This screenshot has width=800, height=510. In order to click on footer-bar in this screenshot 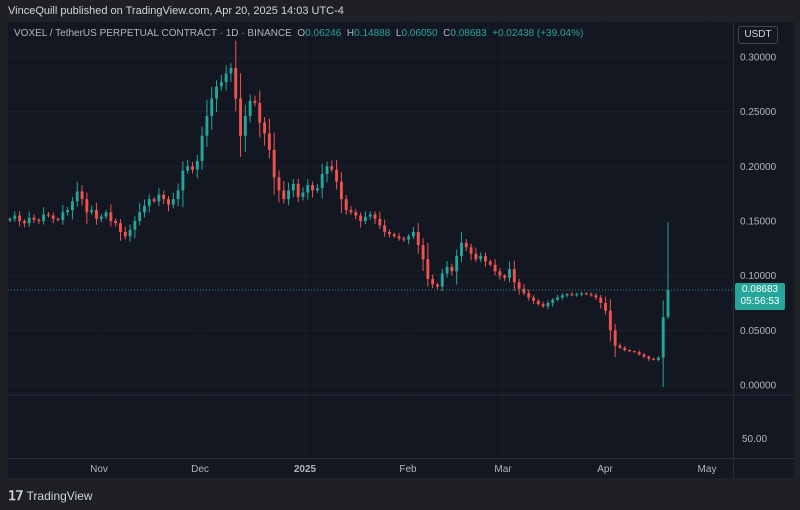, I will do `click(400, 494)`.